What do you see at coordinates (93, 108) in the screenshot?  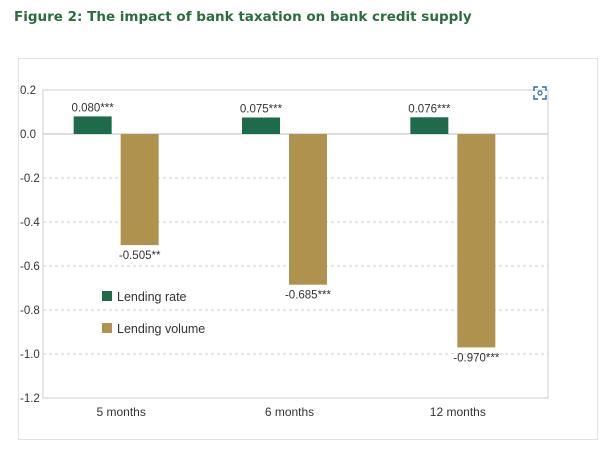 I see `data-label: 0.080***` at bounding box center [93, 108].